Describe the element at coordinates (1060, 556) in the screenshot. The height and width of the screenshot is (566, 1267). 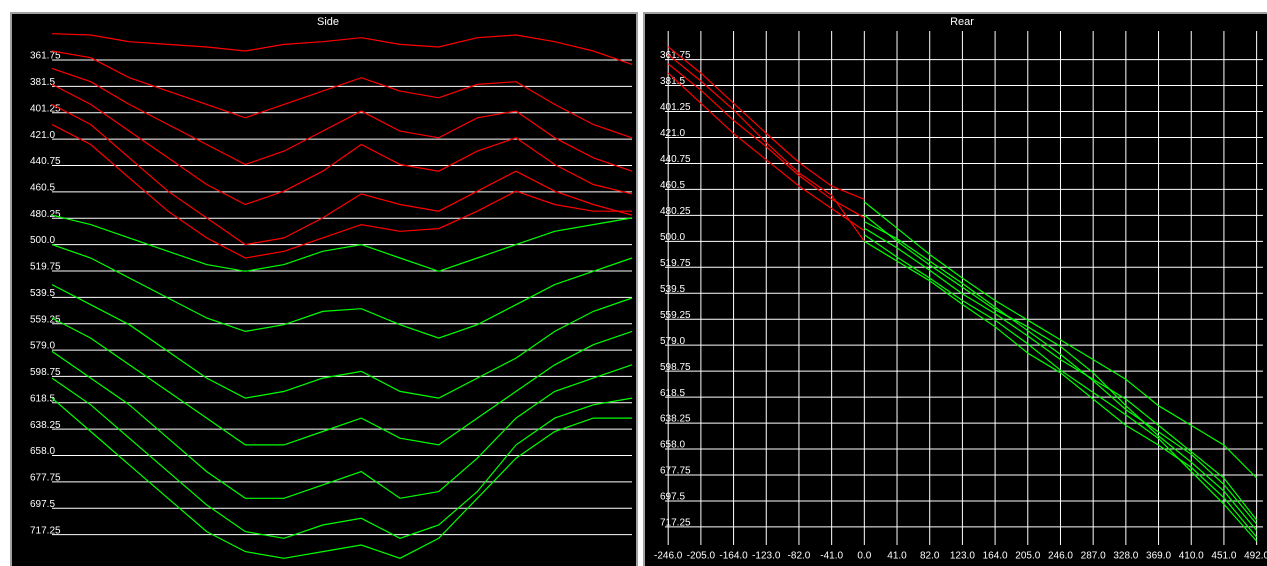
I see `x-tick-label: 246.0` at that location.